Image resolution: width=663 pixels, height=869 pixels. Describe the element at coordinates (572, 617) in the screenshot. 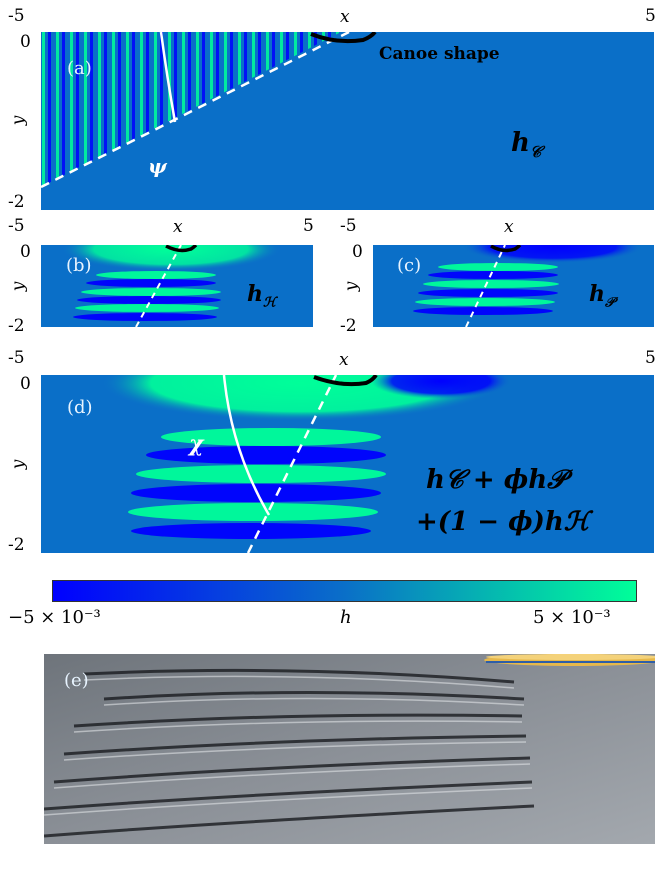

I see `colorbar-max-label: 5 × 10⁻³` at that location.